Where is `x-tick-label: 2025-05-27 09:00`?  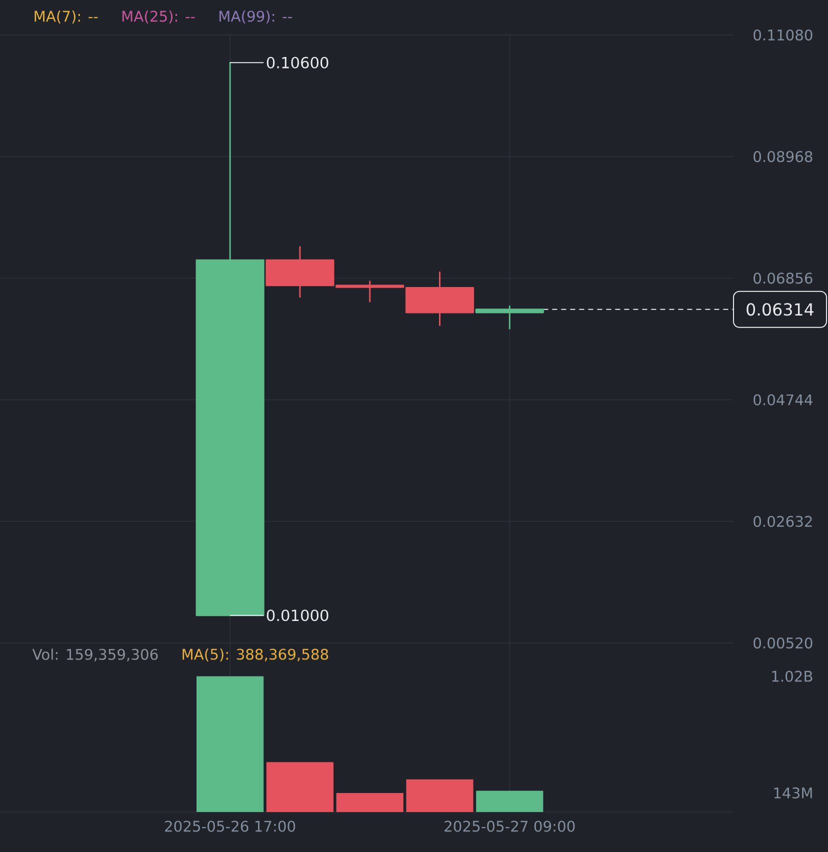 x-tick-label: 2025-05-27 09:00 is located at coordinates (509, 826).